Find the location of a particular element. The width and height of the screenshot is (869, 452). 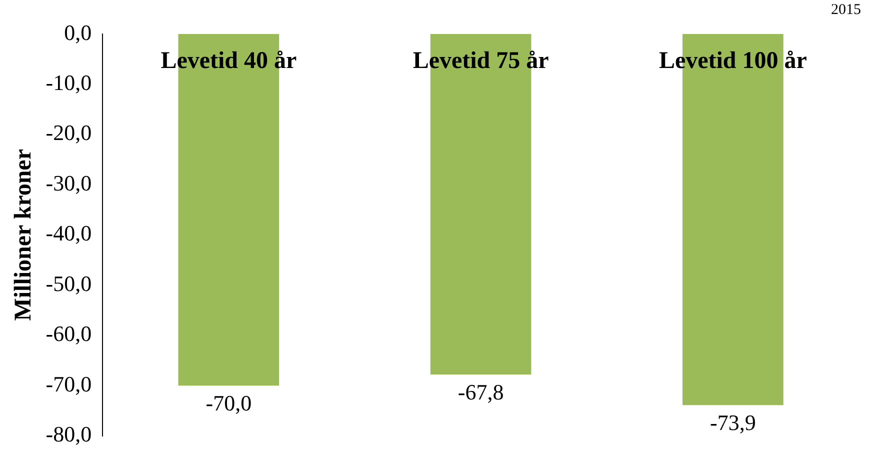

y-tick-label: -30,0 is located at coordinates (69, 183).